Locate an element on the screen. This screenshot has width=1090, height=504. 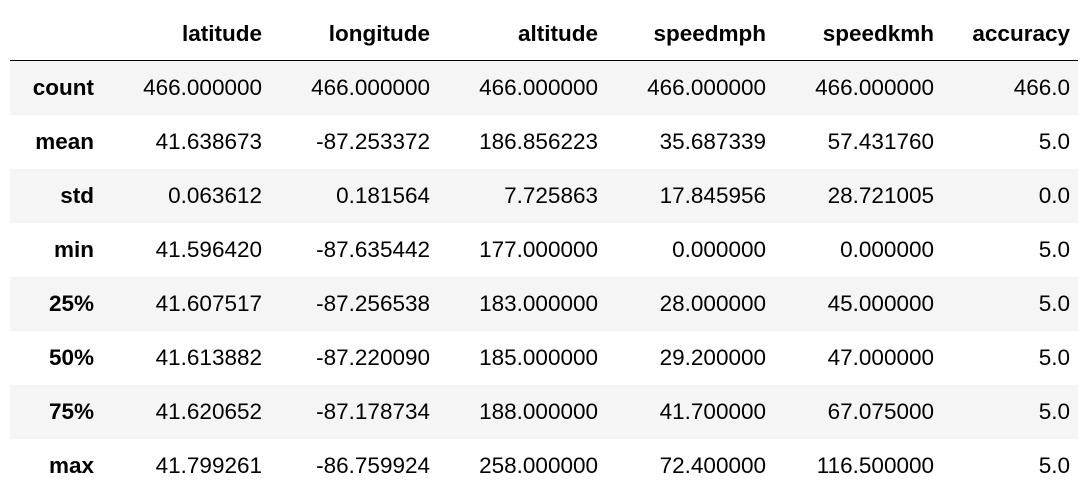
table-cell: 35.687339 is located at coordinates (712, 141).